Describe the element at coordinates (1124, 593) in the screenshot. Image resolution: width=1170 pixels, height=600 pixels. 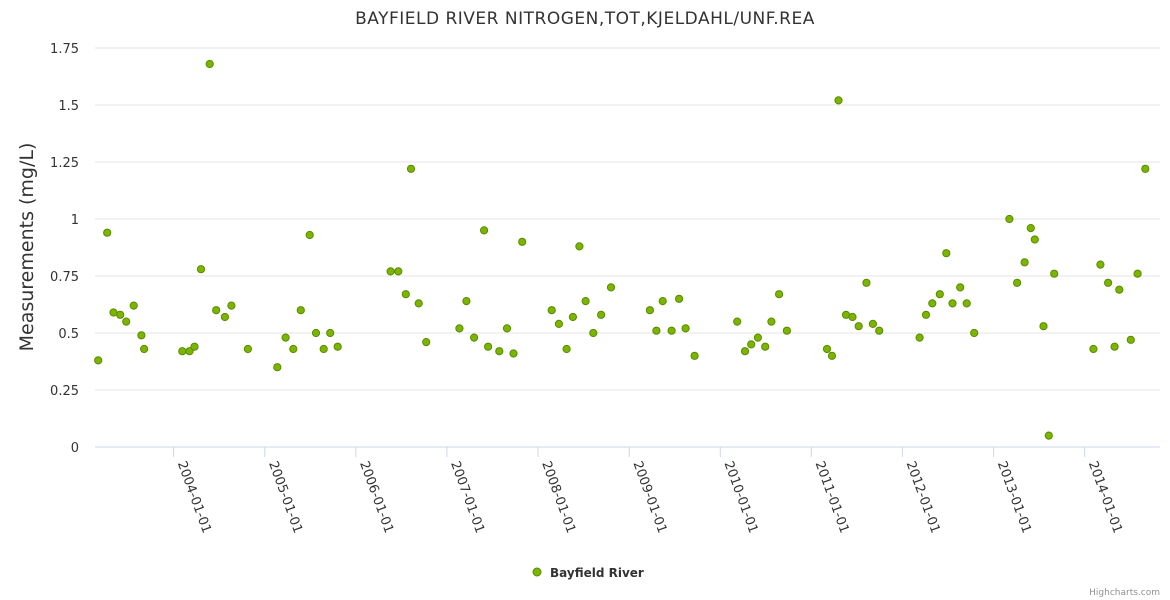
I see `credits-link: Highcharts.com` at that location.